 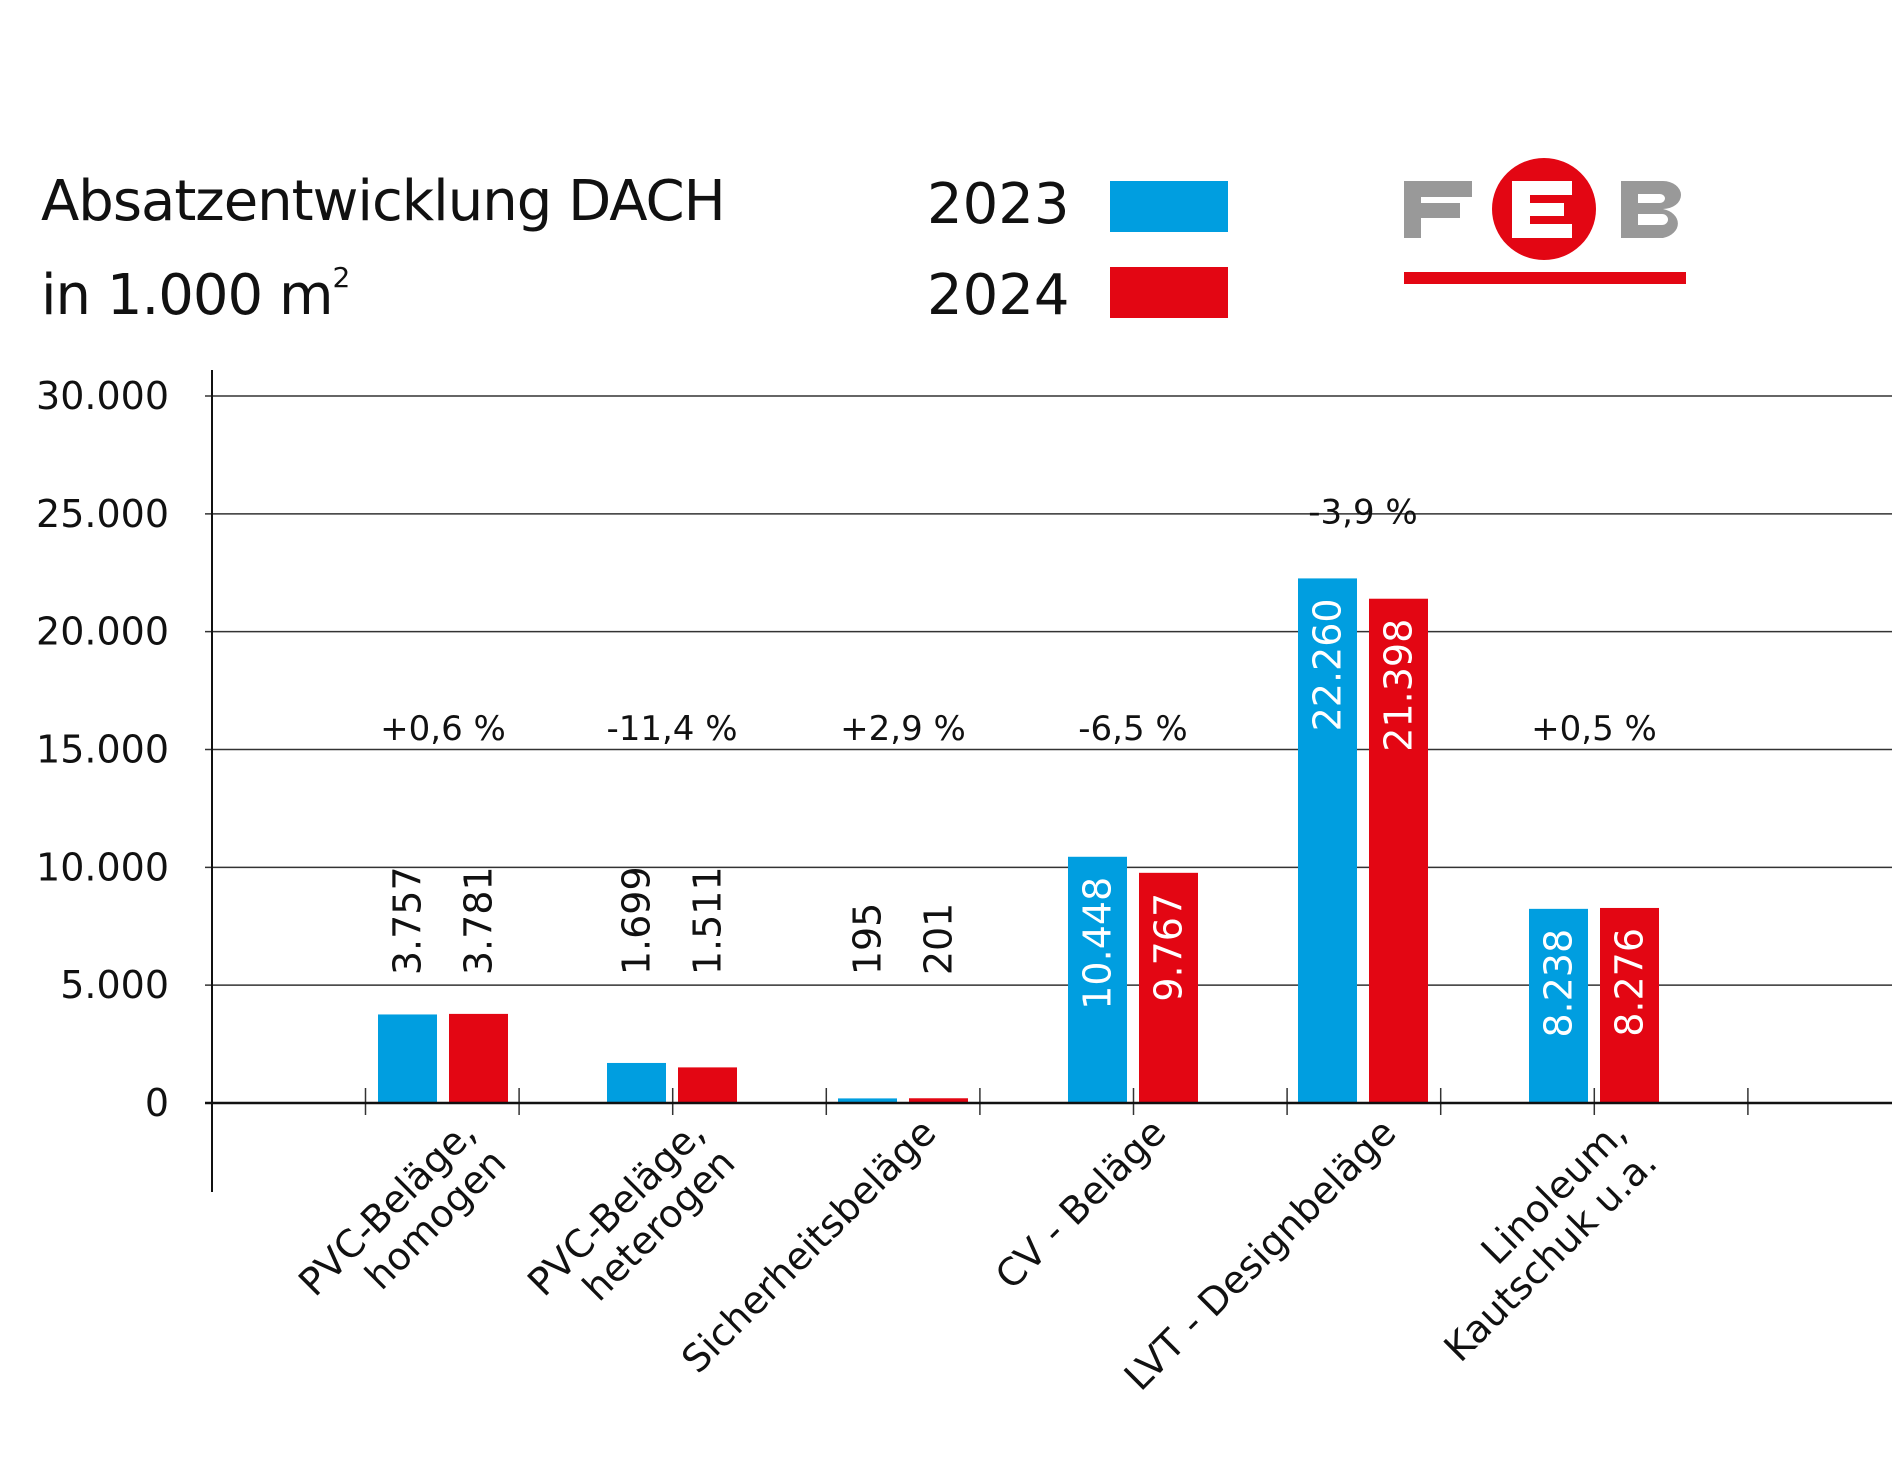 I want to click on legend-swatch-2023, so click(x=1169, y=206).